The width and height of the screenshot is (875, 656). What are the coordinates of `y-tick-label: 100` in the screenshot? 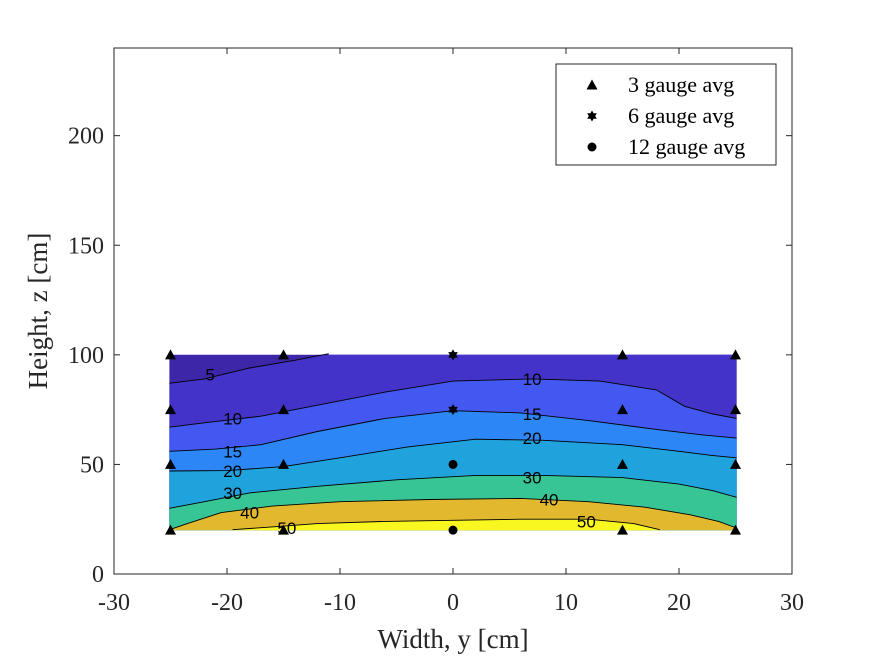 It's located at (86, 356).